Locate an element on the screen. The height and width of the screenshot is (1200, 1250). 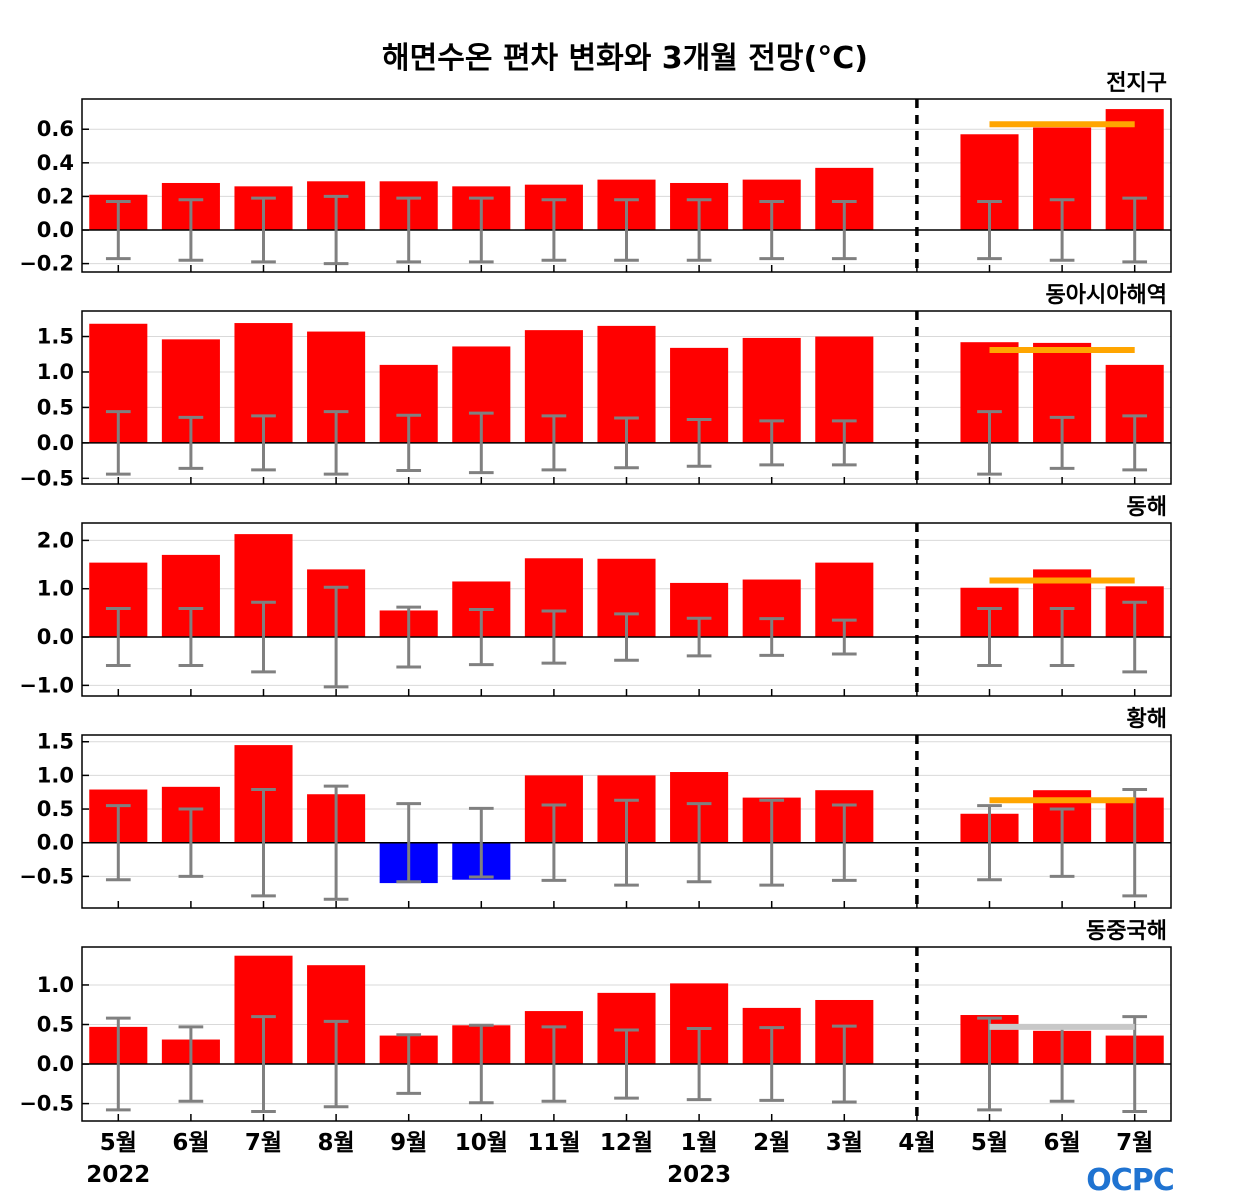
panel-region-name: 동아시아해역 is located at coordinates (1106, 295).